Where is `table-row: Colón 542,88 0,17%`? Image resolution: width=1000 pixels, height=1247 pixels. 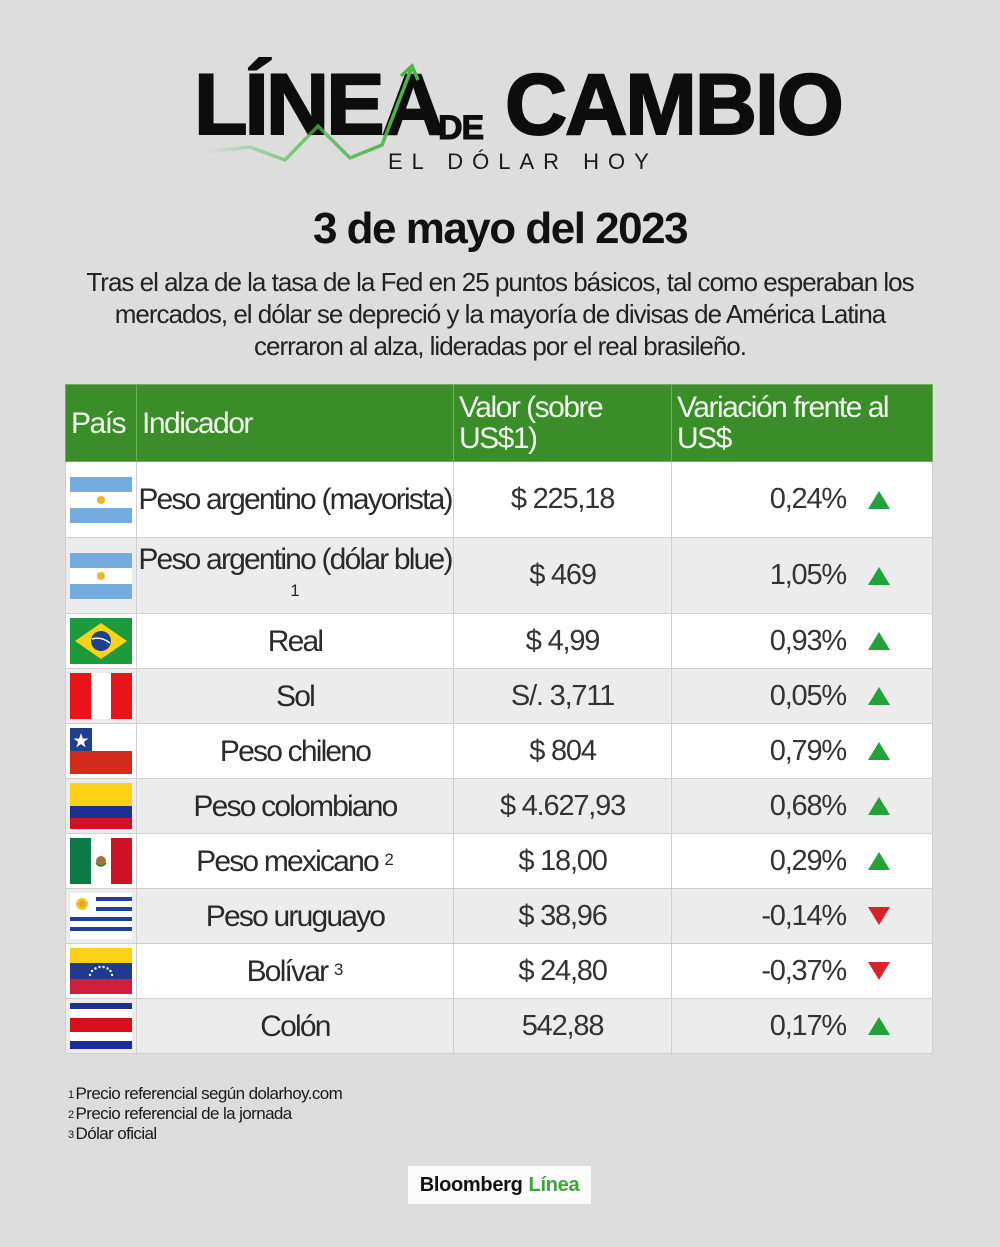
table-row: Colón 542,88 0,17% is located at coordinates (499, 1026).